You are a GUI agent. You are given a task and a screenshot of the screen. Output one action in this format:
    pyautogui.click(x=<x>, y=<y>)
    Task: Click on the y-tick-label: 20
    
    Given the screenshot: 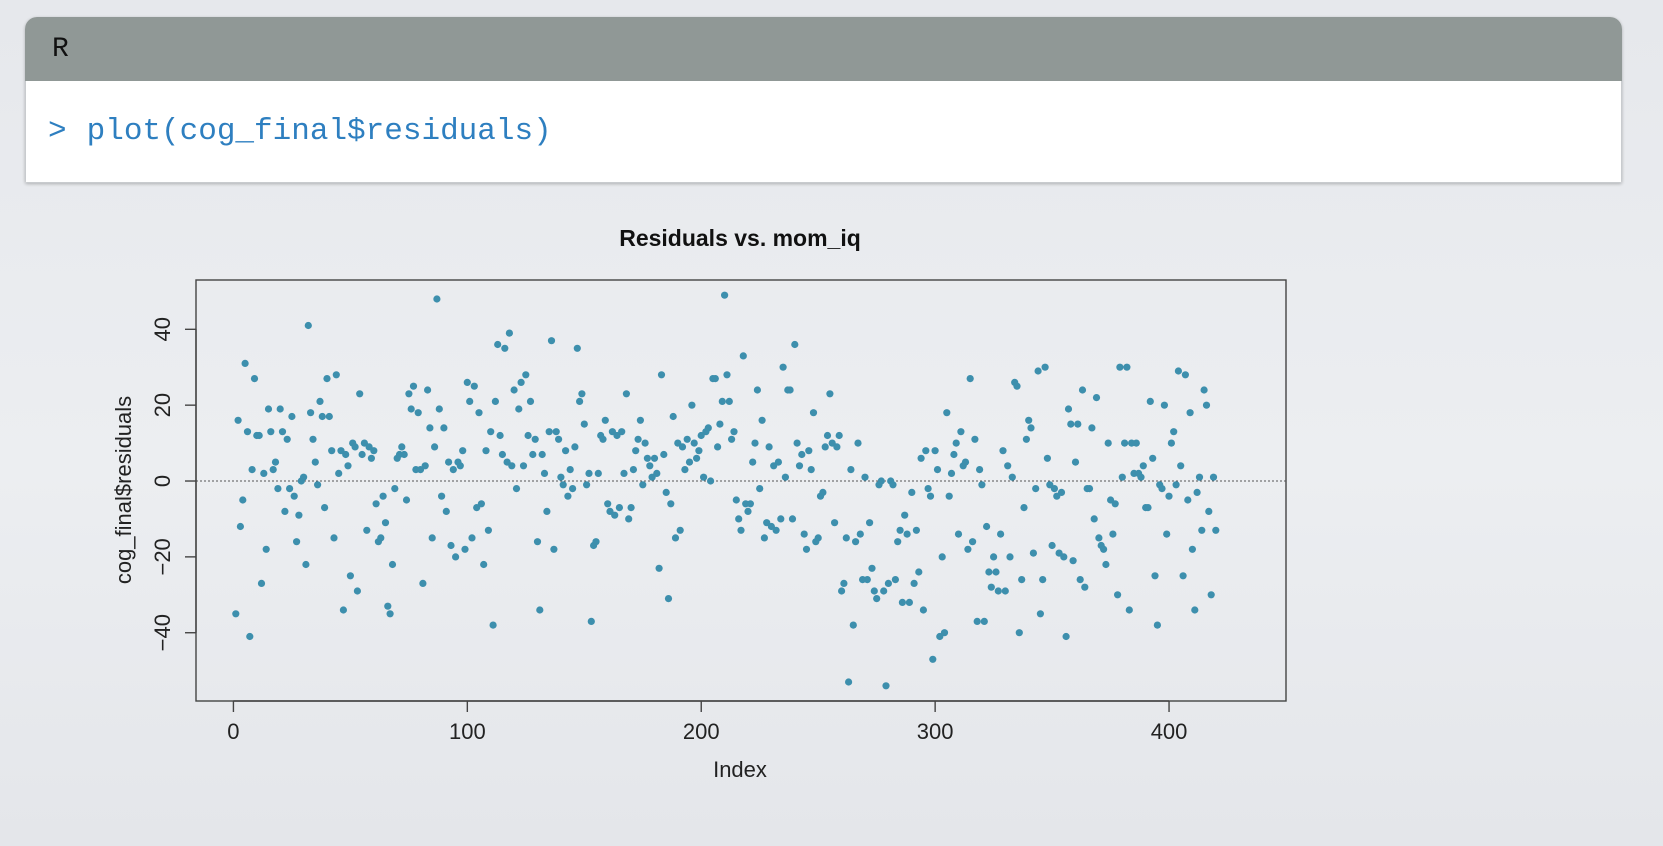 What is the action you would take?
    pyautogui.click(x=162, y=405)
    